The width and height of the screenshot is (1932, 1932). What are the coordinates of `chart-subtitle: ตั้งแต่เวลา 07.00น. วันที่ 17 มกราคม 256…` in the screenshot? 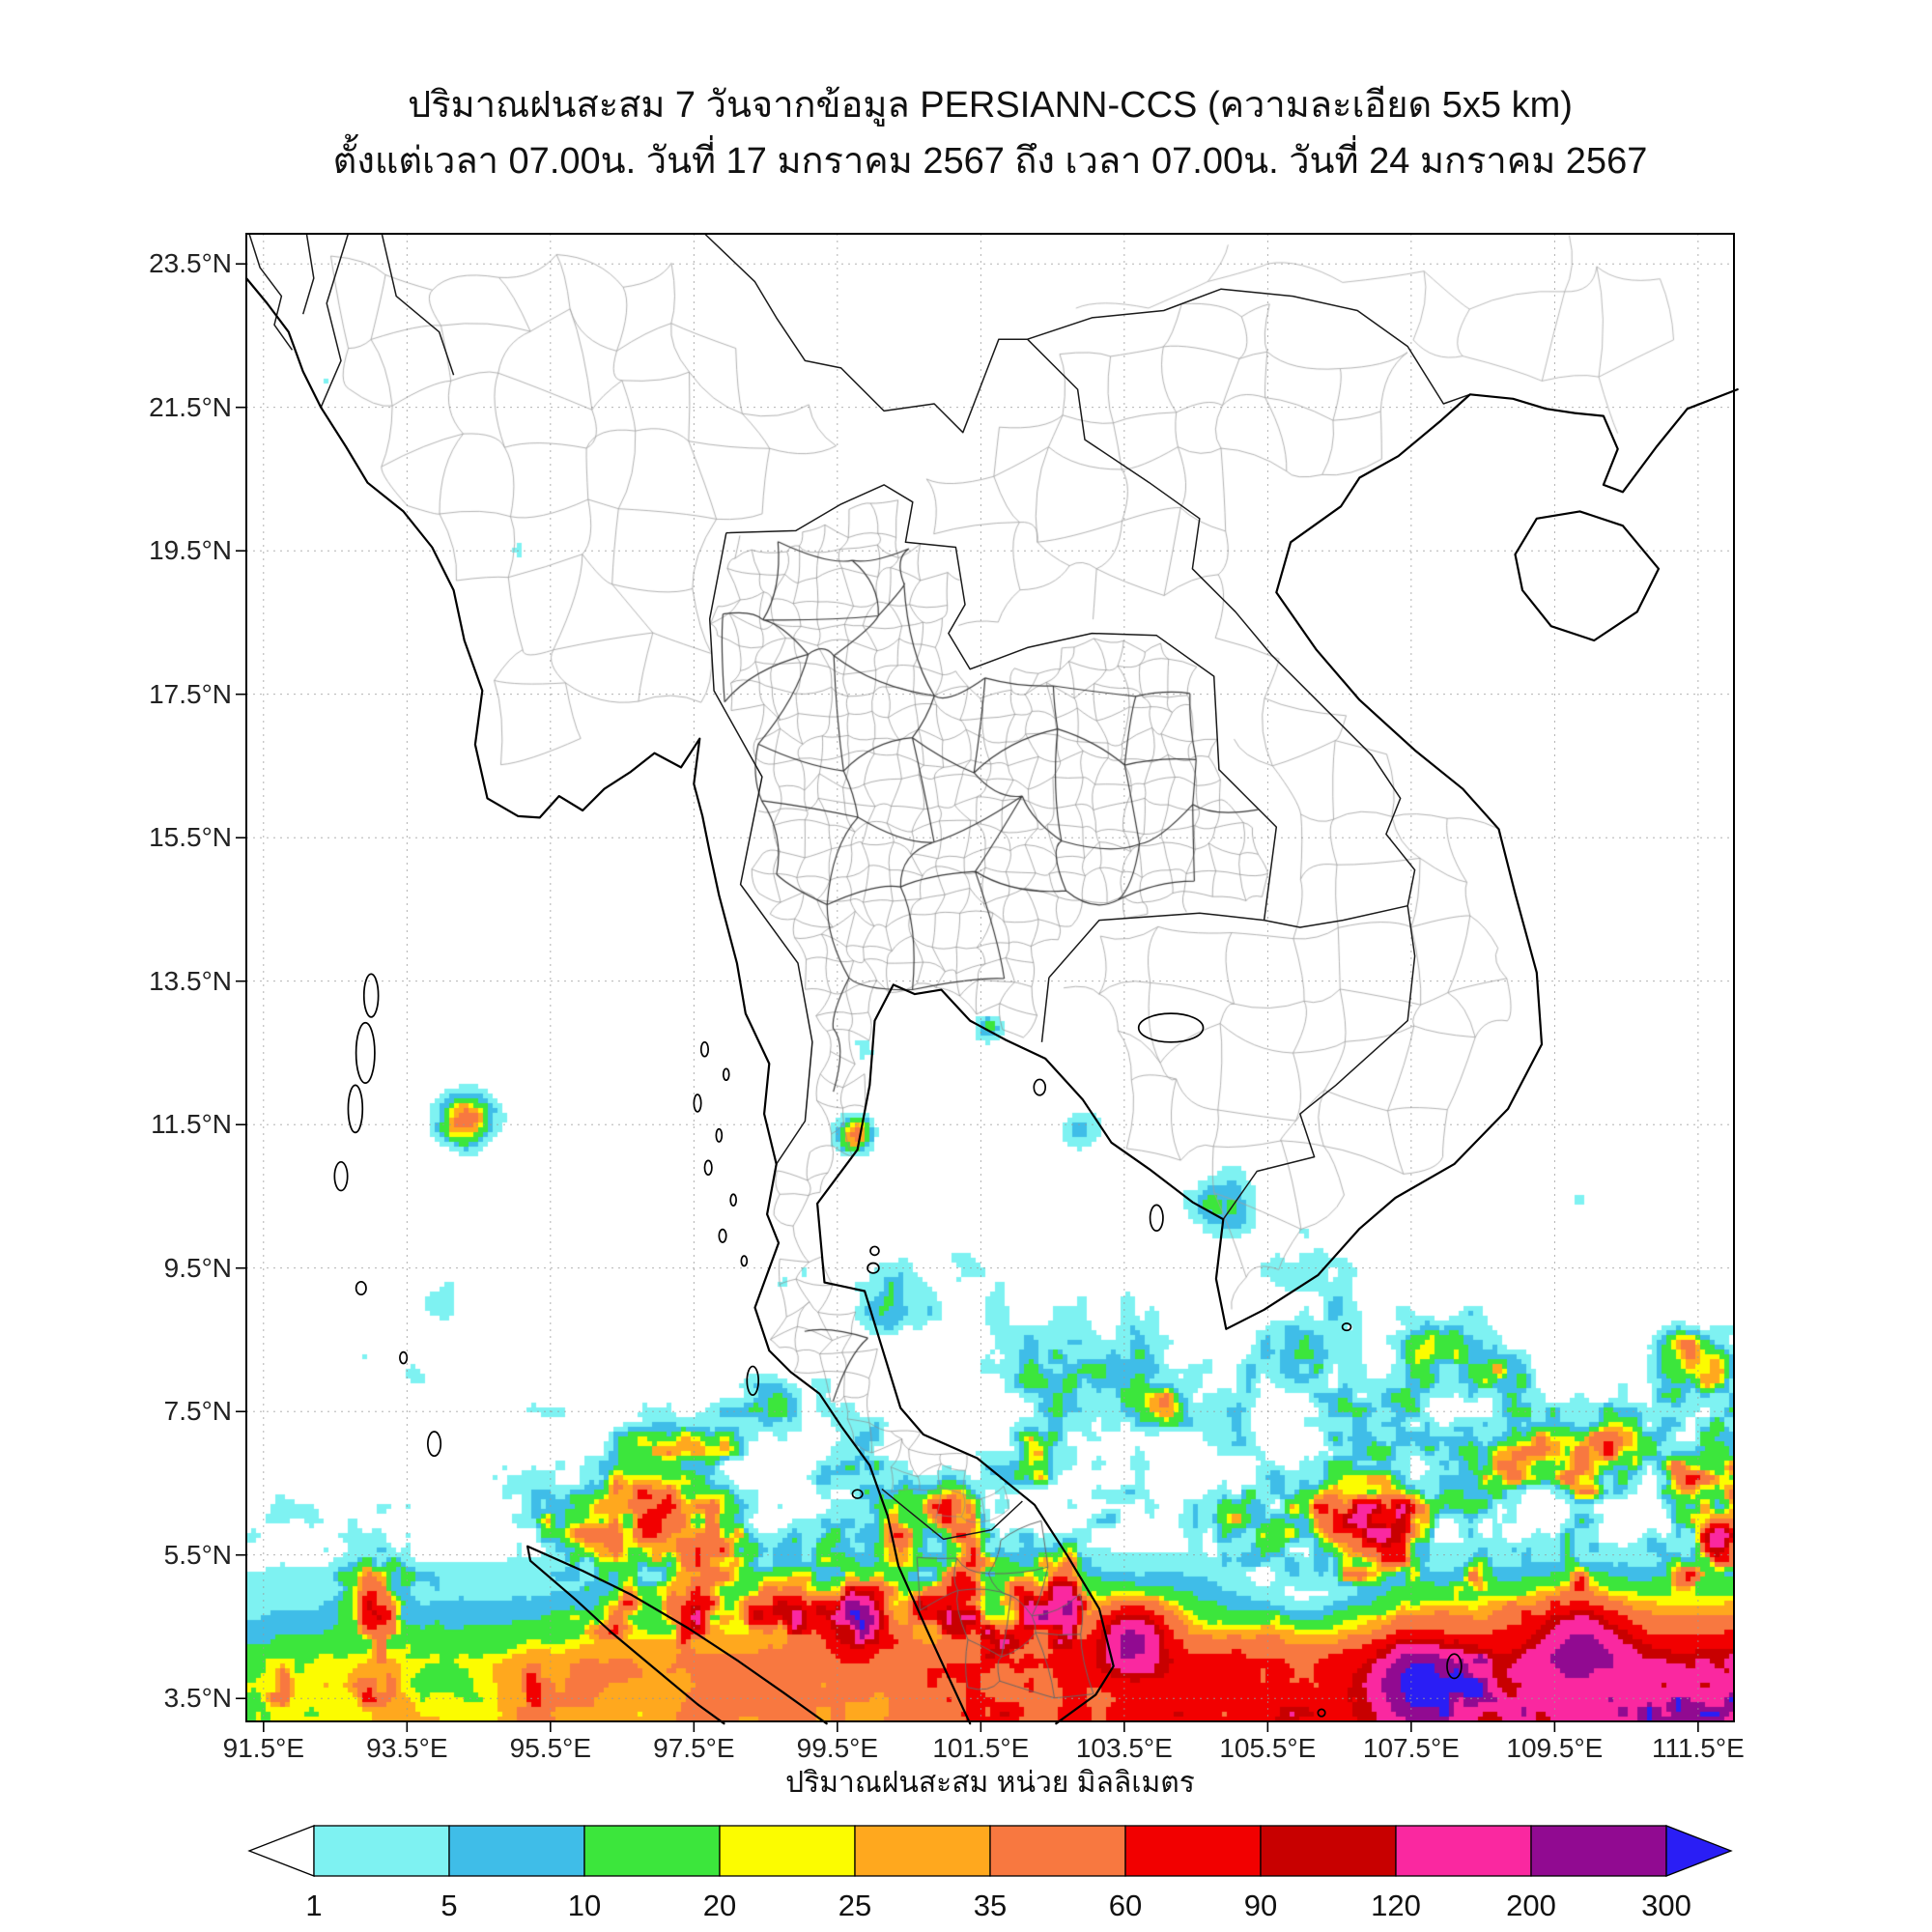 It's located at (990, 161).